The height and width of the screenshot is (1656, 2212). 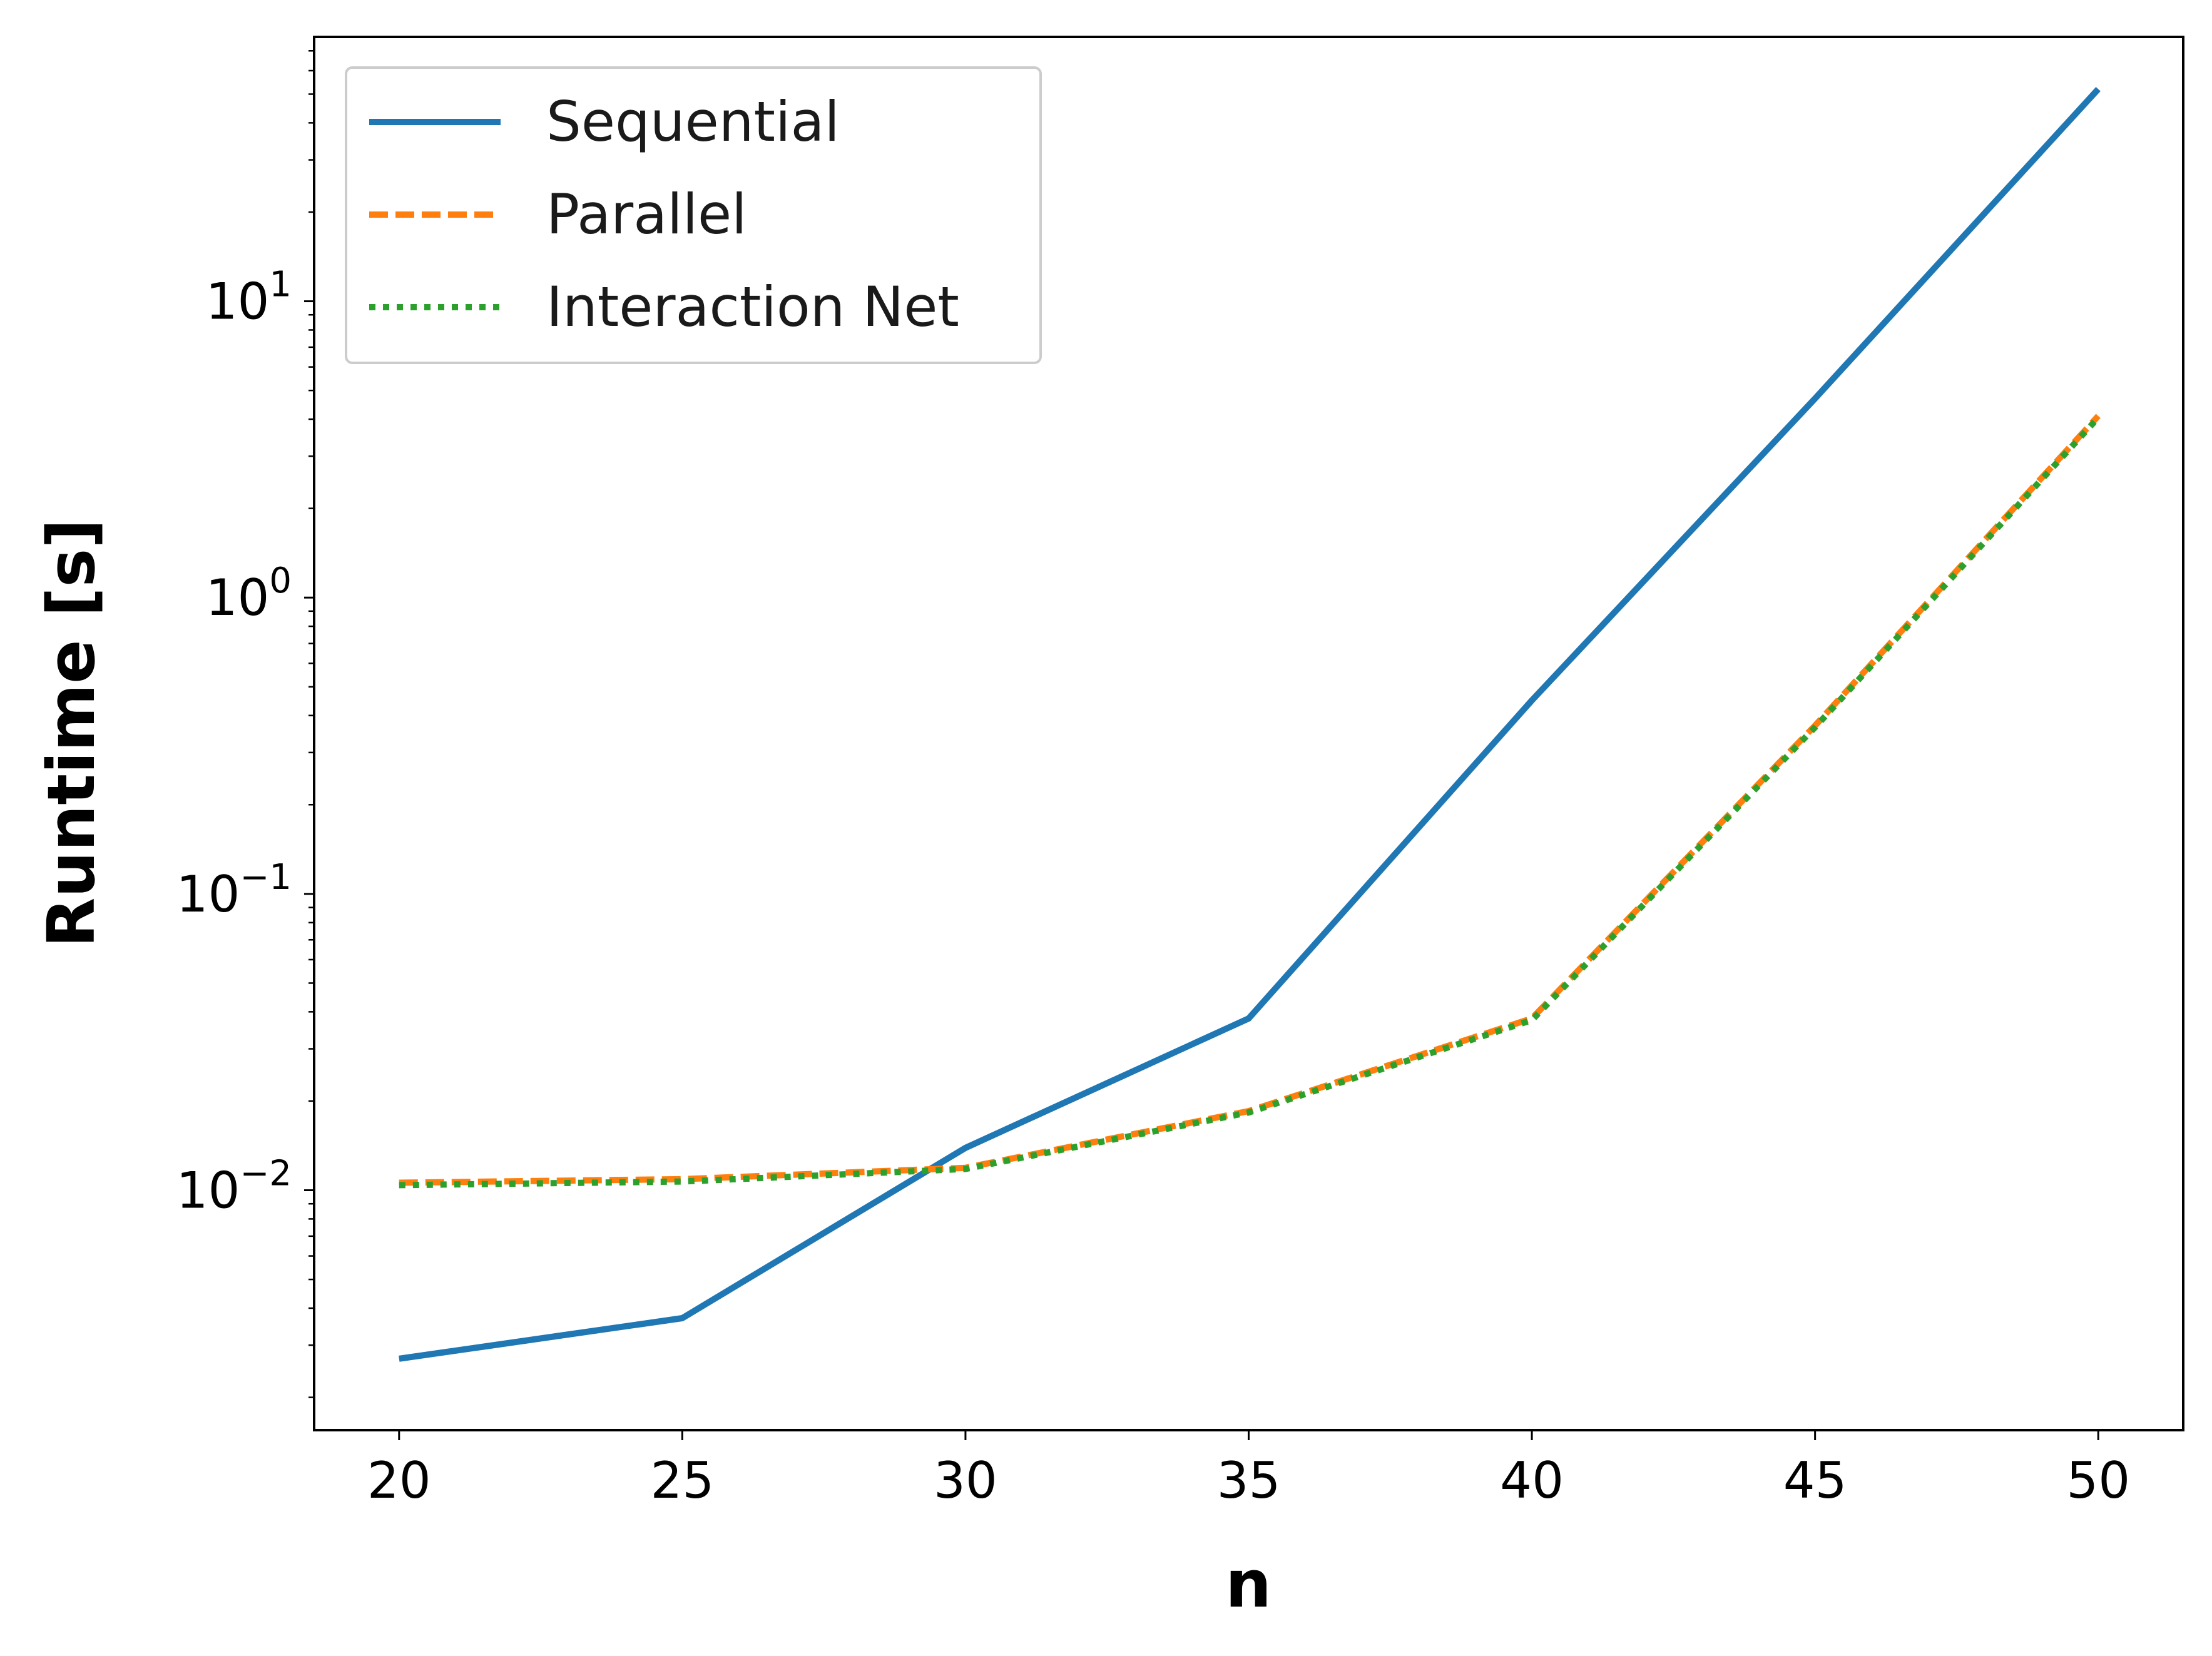 I want to click on y-tick-label: 10⁻², so click(x=234, y=1186).